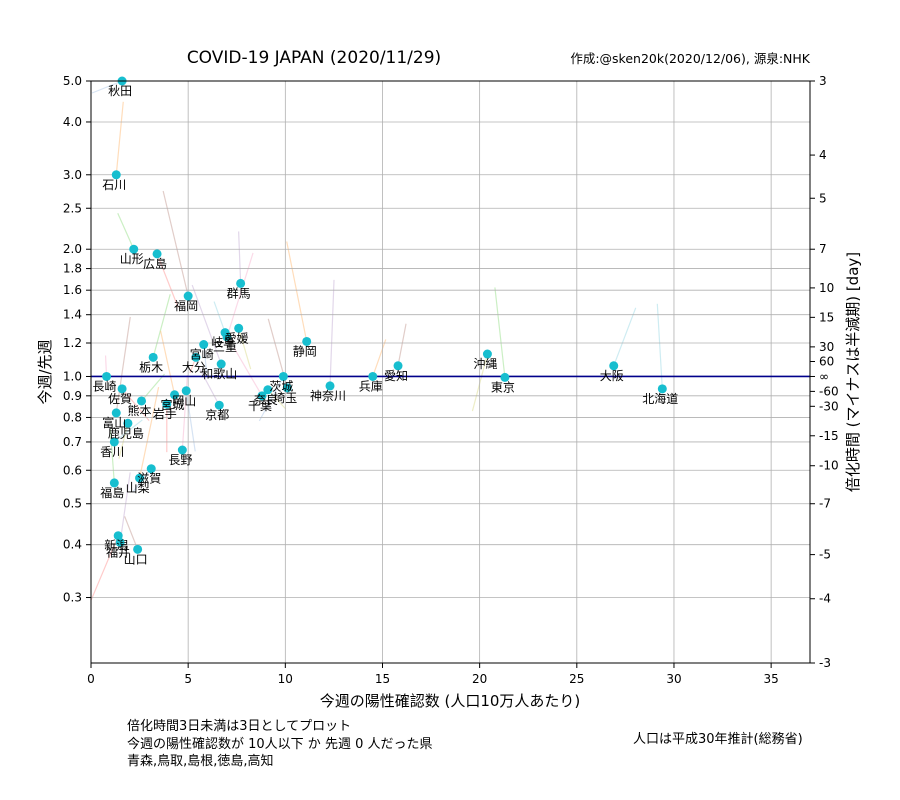 This screenshot has height=800, width=900. Describe the element at coordinates (829, 436) in the screenshot. I see `y2-tick-label: -15` at that location.